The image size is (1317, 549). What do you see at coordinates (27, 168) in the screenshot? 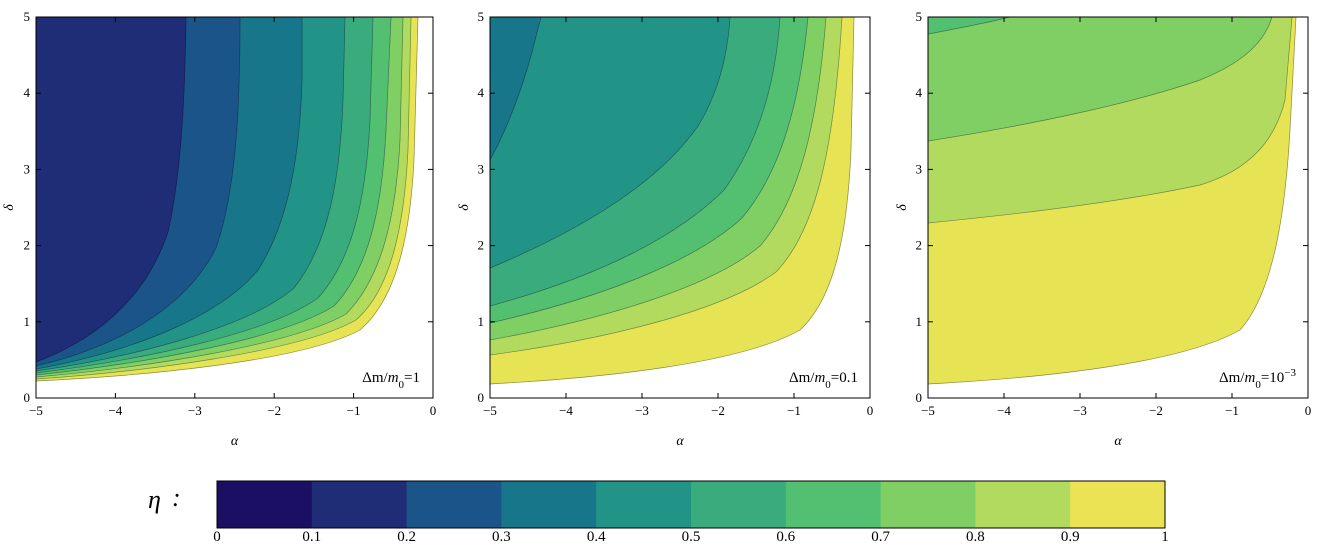
I see `panel-1-ytick-label: 3` at bounding box center [27, 168].